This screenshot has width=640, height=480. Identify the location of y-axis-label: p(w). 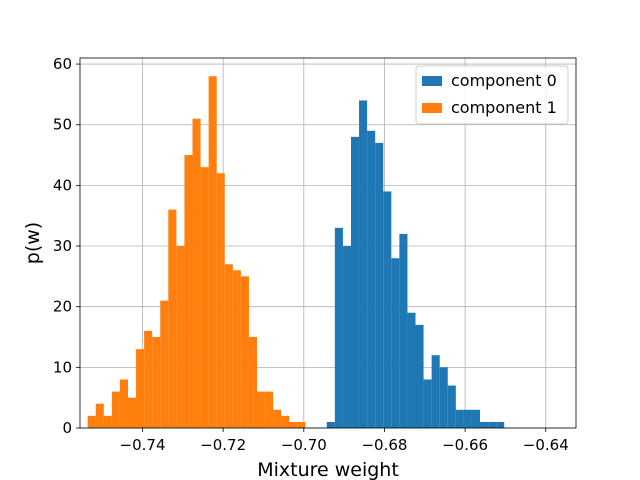
(33, 243).